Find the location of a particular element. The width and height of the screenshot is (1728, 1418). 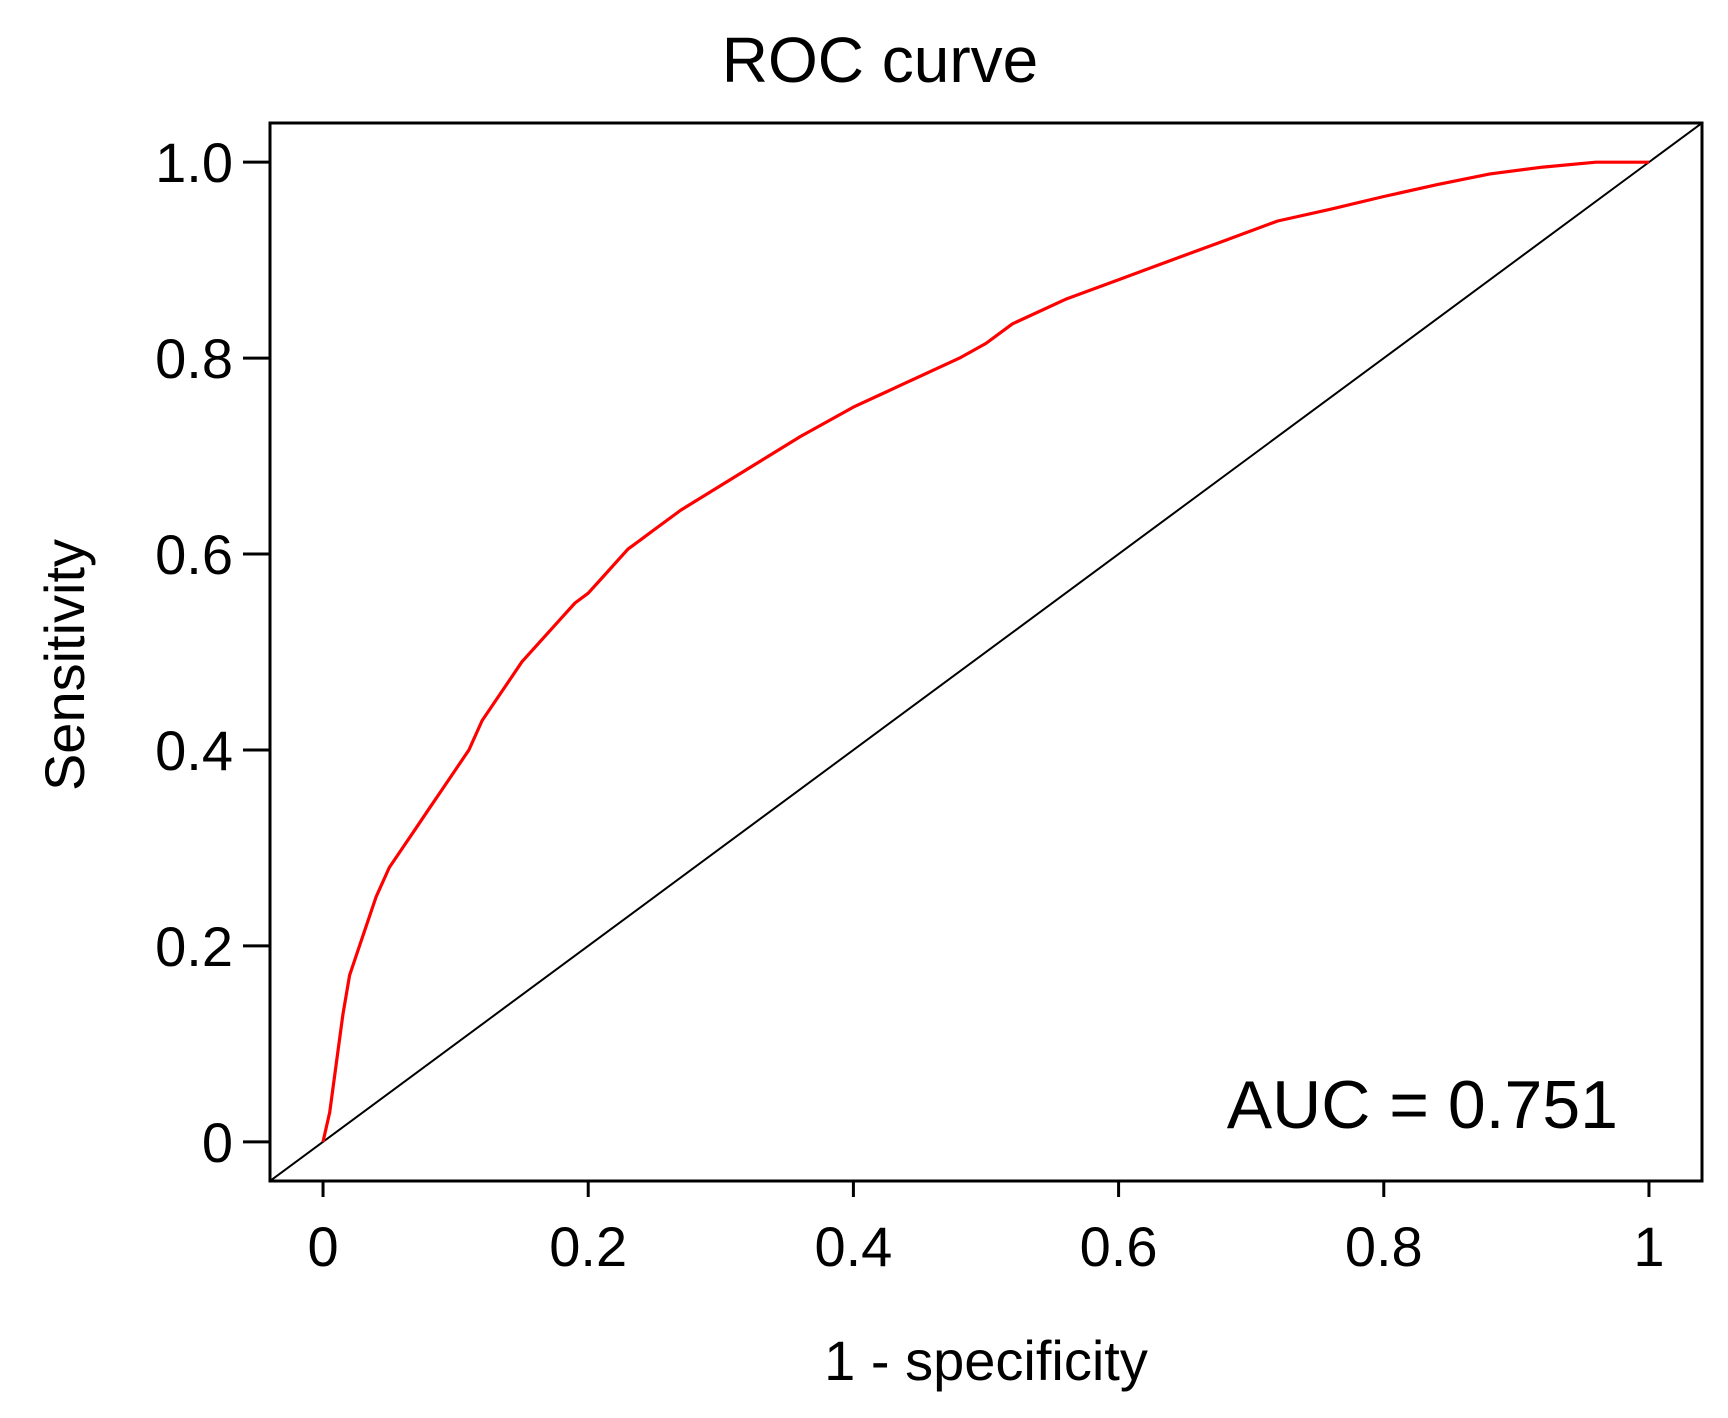

y-tick-label: 1.0 is located at coordinates (194, 162).